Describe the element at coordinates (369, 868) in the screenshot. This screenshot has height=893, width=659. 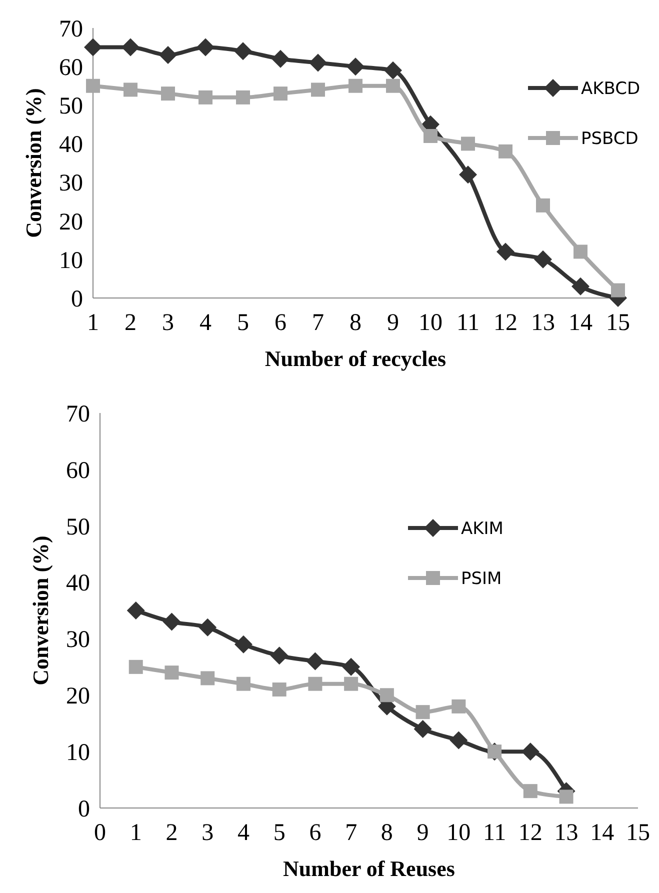
I see `x-axis-title: Number of Reuses` at that location.